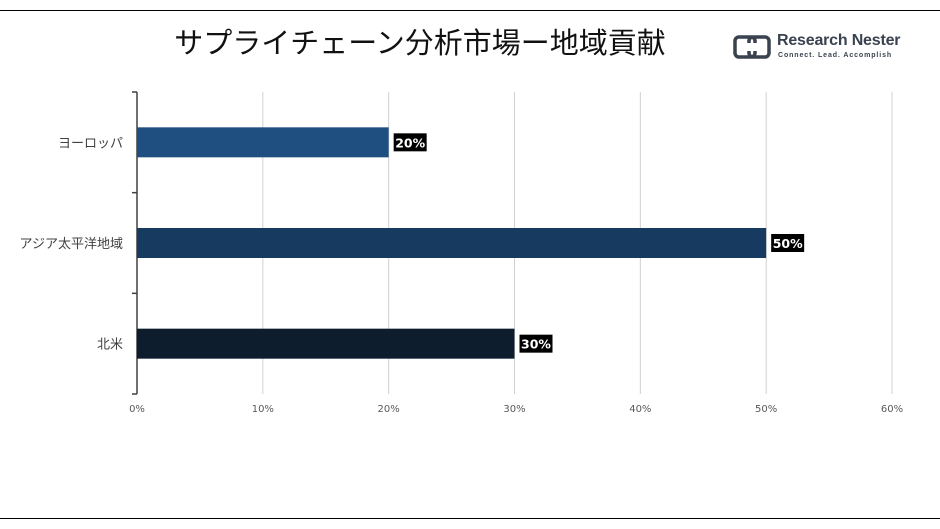 The height and width of the screenshot is (529, 940). I want to click on data-label: 50%, so click(788, 243).